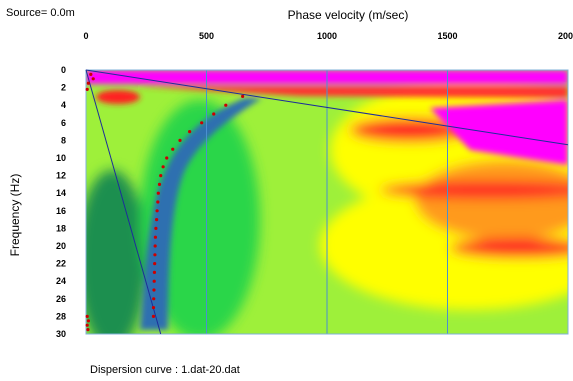 The width and height of the screenshot is (573, 381). What do you see at coordinates (474, 190) in the screenshot?
I see `heatmap-red-band-14hz` at bounding box center [474, 190].